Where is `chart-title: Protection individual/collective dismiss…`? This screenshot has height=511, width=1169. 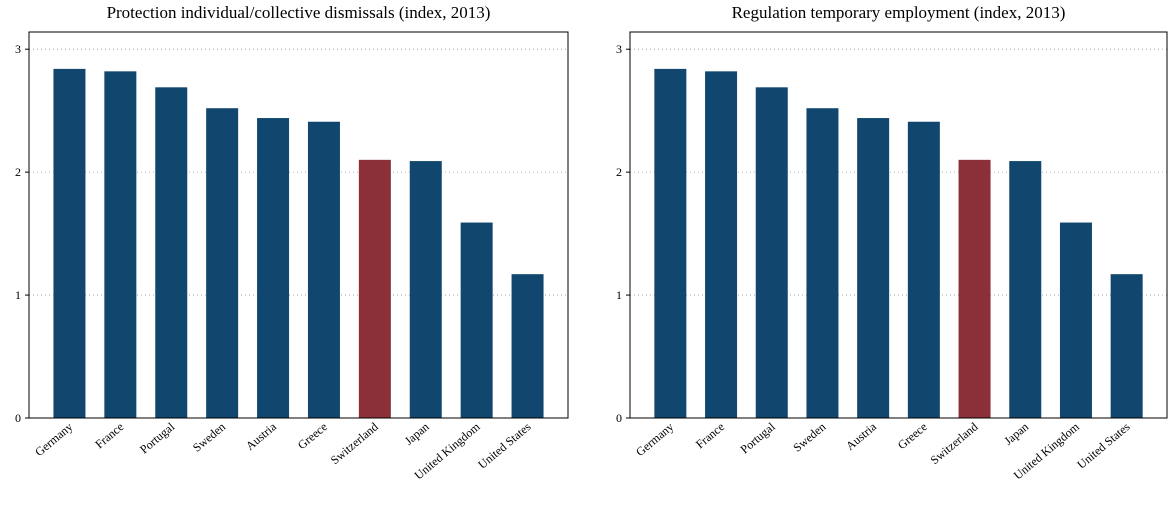 chart-title: Protection individual/collective dismiss… is located at coordinates (299, 12).